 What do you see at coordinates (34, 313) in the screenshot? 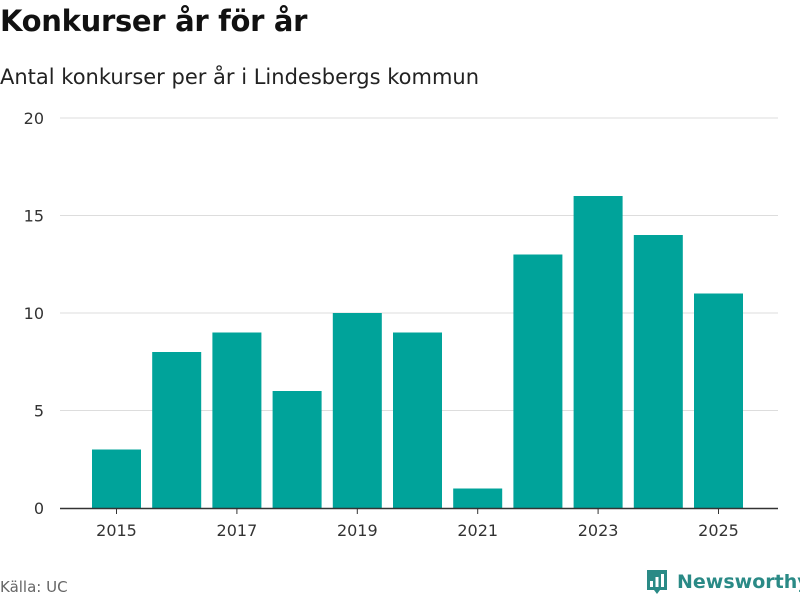
I see `y-tick-label: 10` at bounding box center [34, 313].